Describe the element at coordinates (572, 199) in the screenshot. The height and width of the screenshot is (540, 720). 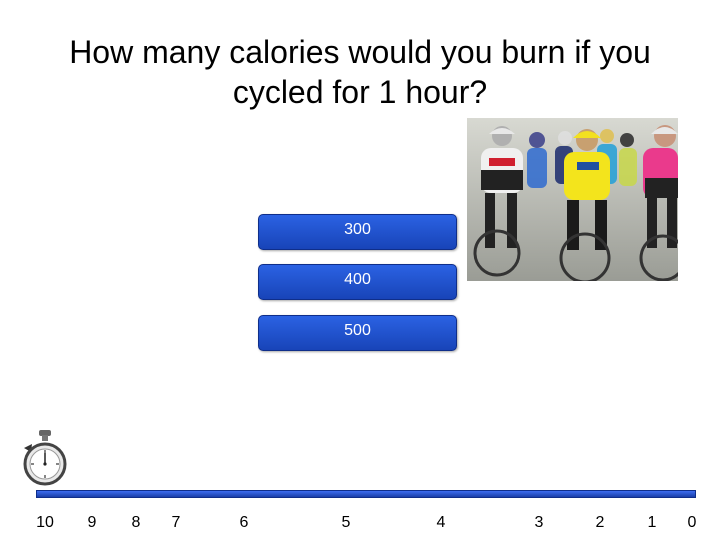
I see `cyclists-photo` at that location.